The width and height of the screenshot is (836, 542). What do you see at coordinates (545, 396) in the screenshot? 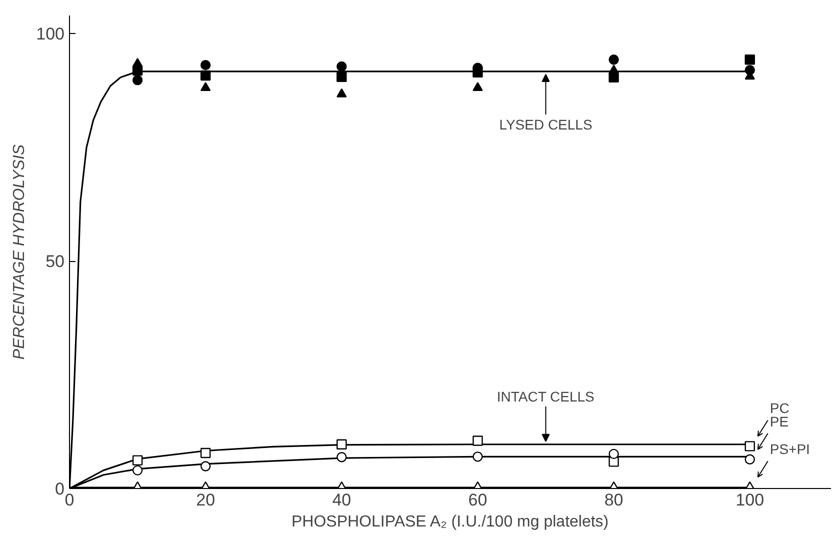
I see `annotation: INTACT CELLS` at bounding box center [545, 396].